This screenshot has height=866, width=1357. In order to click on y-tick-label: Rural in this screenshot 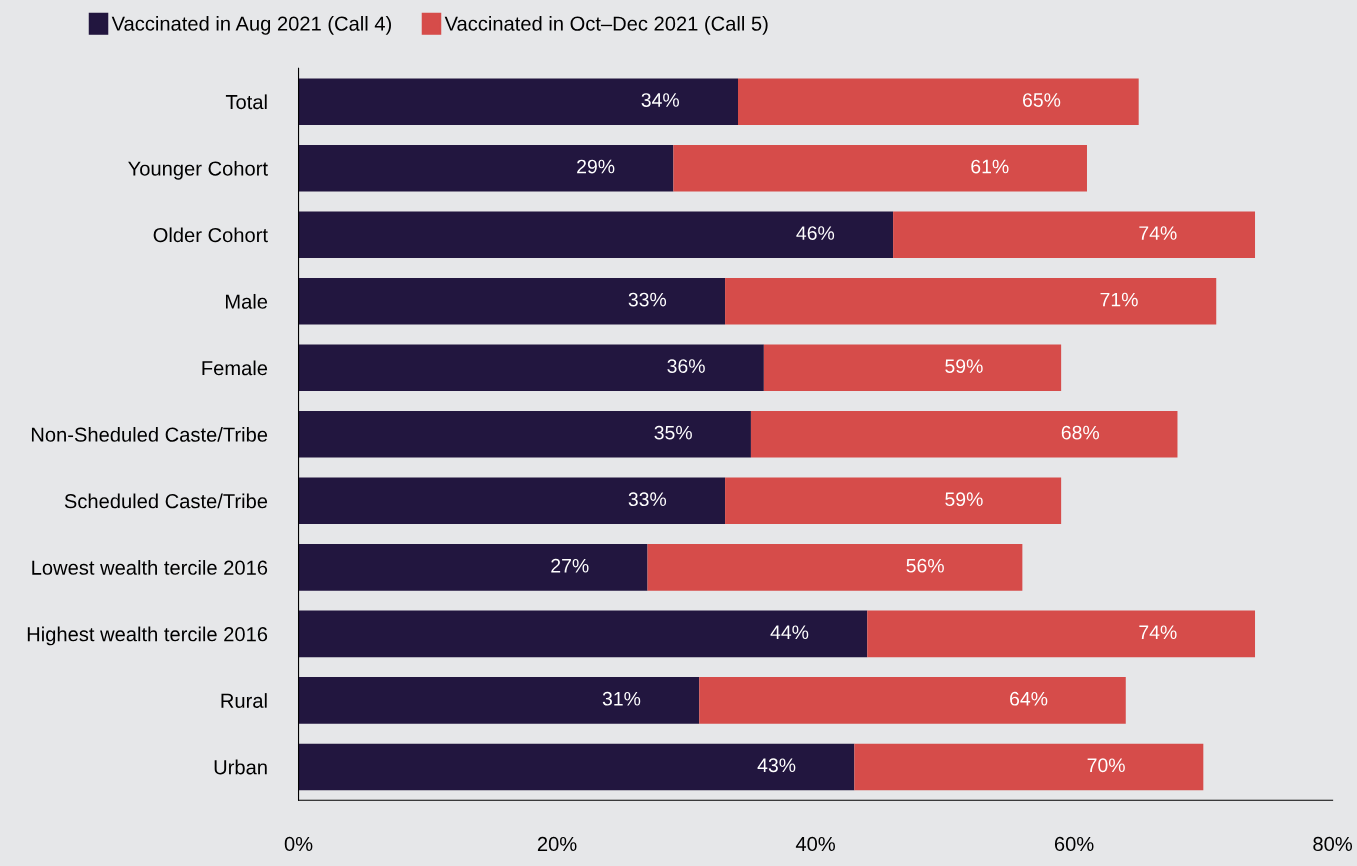, I will do `click(244, 700)`.